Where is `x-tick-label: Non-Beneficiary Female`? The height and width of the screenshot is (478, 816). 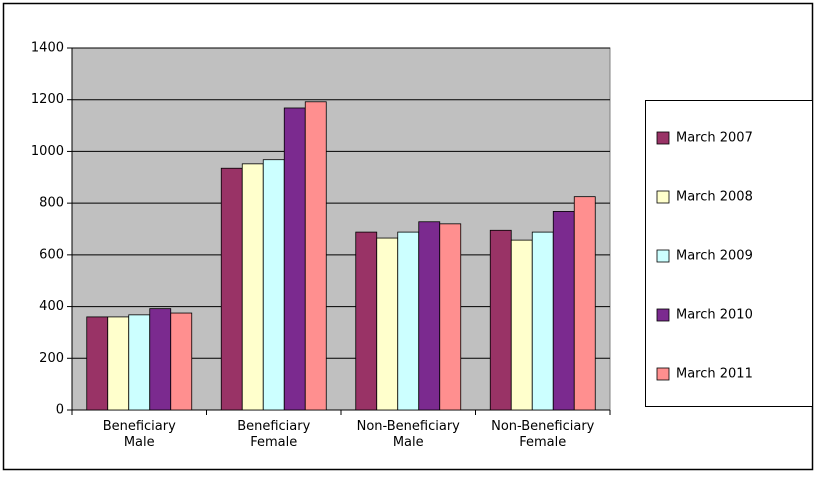 x-tick-label: Non-Beneficiary Female is located at coordinates (543, 434).